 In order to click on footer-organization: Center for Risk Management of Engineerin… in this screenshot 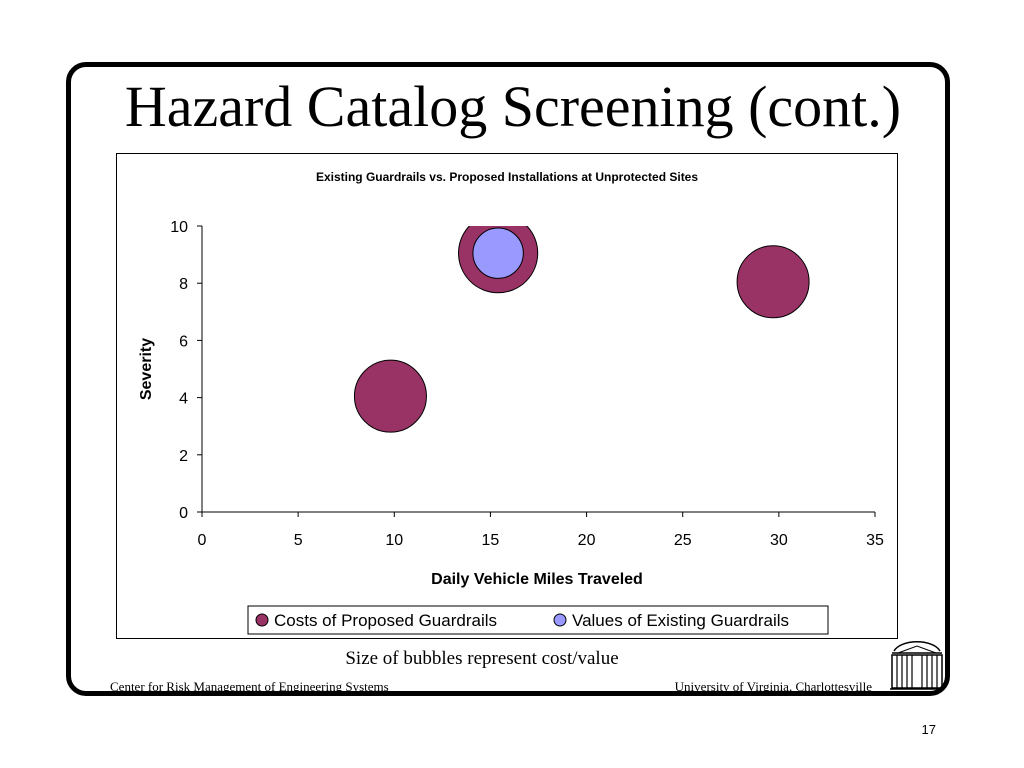, I will do `click(249, 686)`.